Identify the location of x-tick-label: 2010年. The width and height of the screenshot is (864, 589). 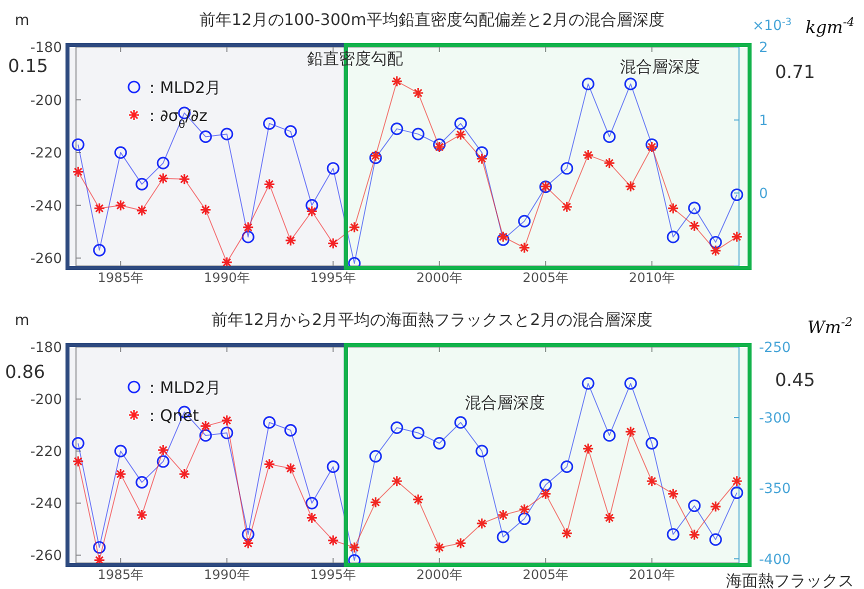
(651, 575).